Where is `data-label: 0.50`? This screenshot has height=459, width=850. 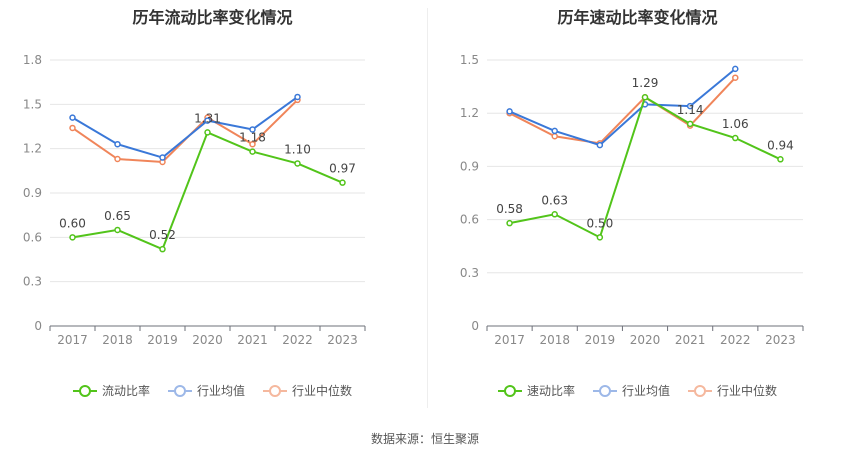
data-label: 0.50 is located at coordinates (599, 223).